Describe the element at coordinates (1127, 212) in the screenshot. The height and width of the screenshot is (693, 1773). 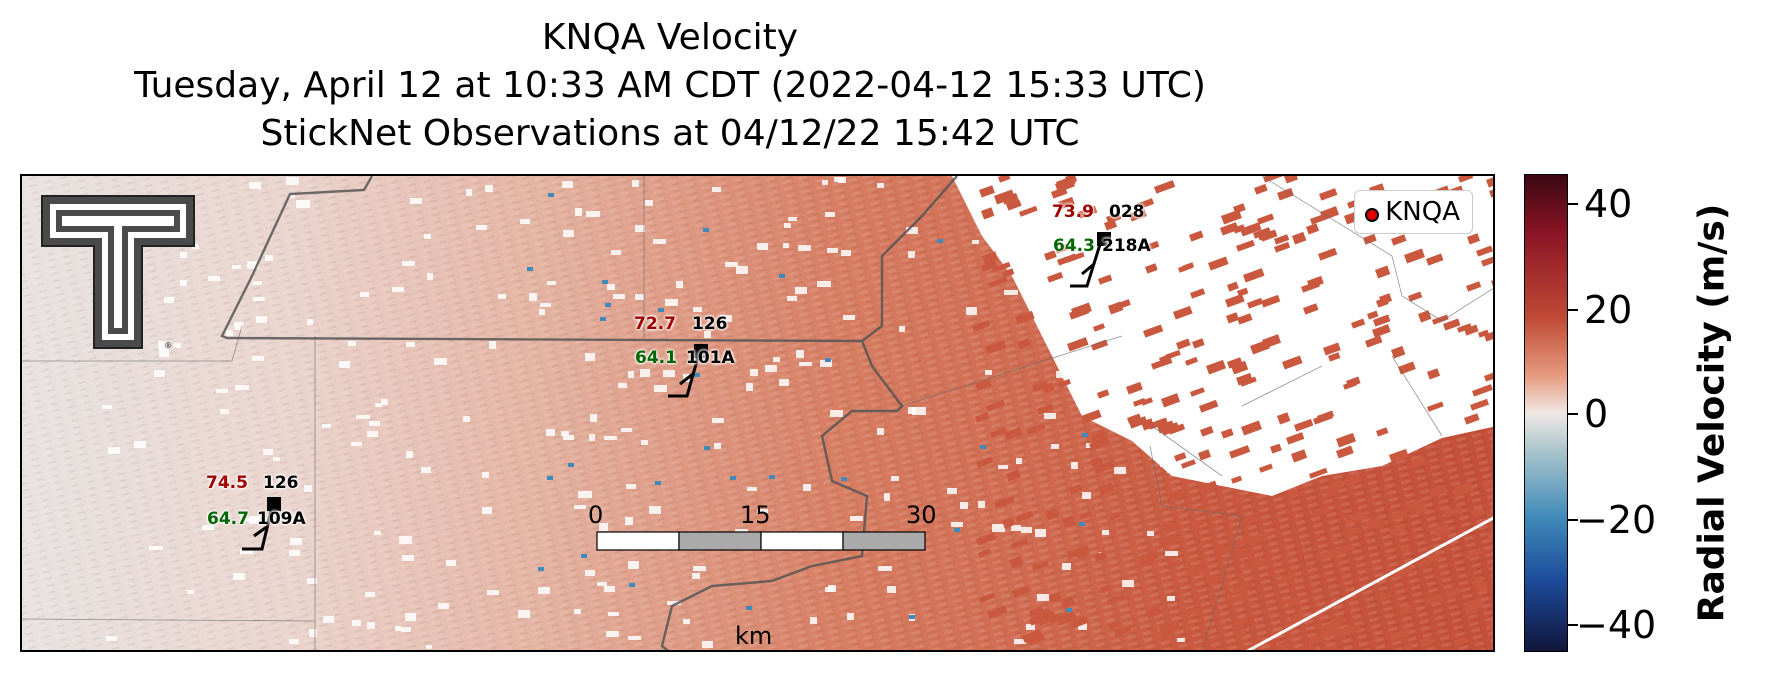
I see `station-pressure: 028` at that location.